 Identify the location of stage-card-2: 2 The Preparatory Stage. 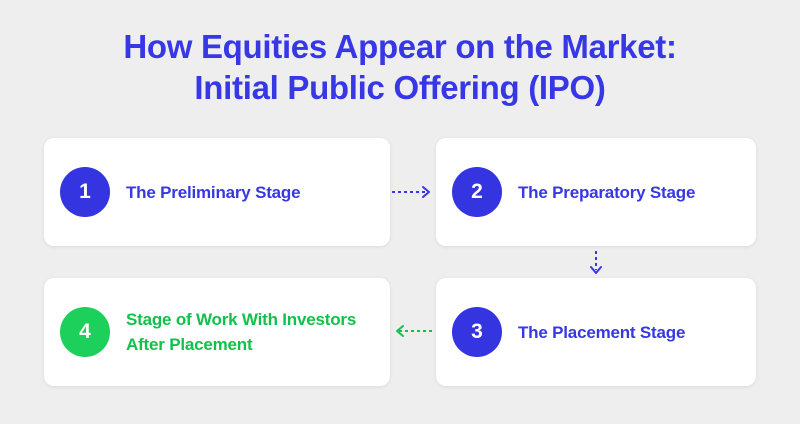
(596, 192).